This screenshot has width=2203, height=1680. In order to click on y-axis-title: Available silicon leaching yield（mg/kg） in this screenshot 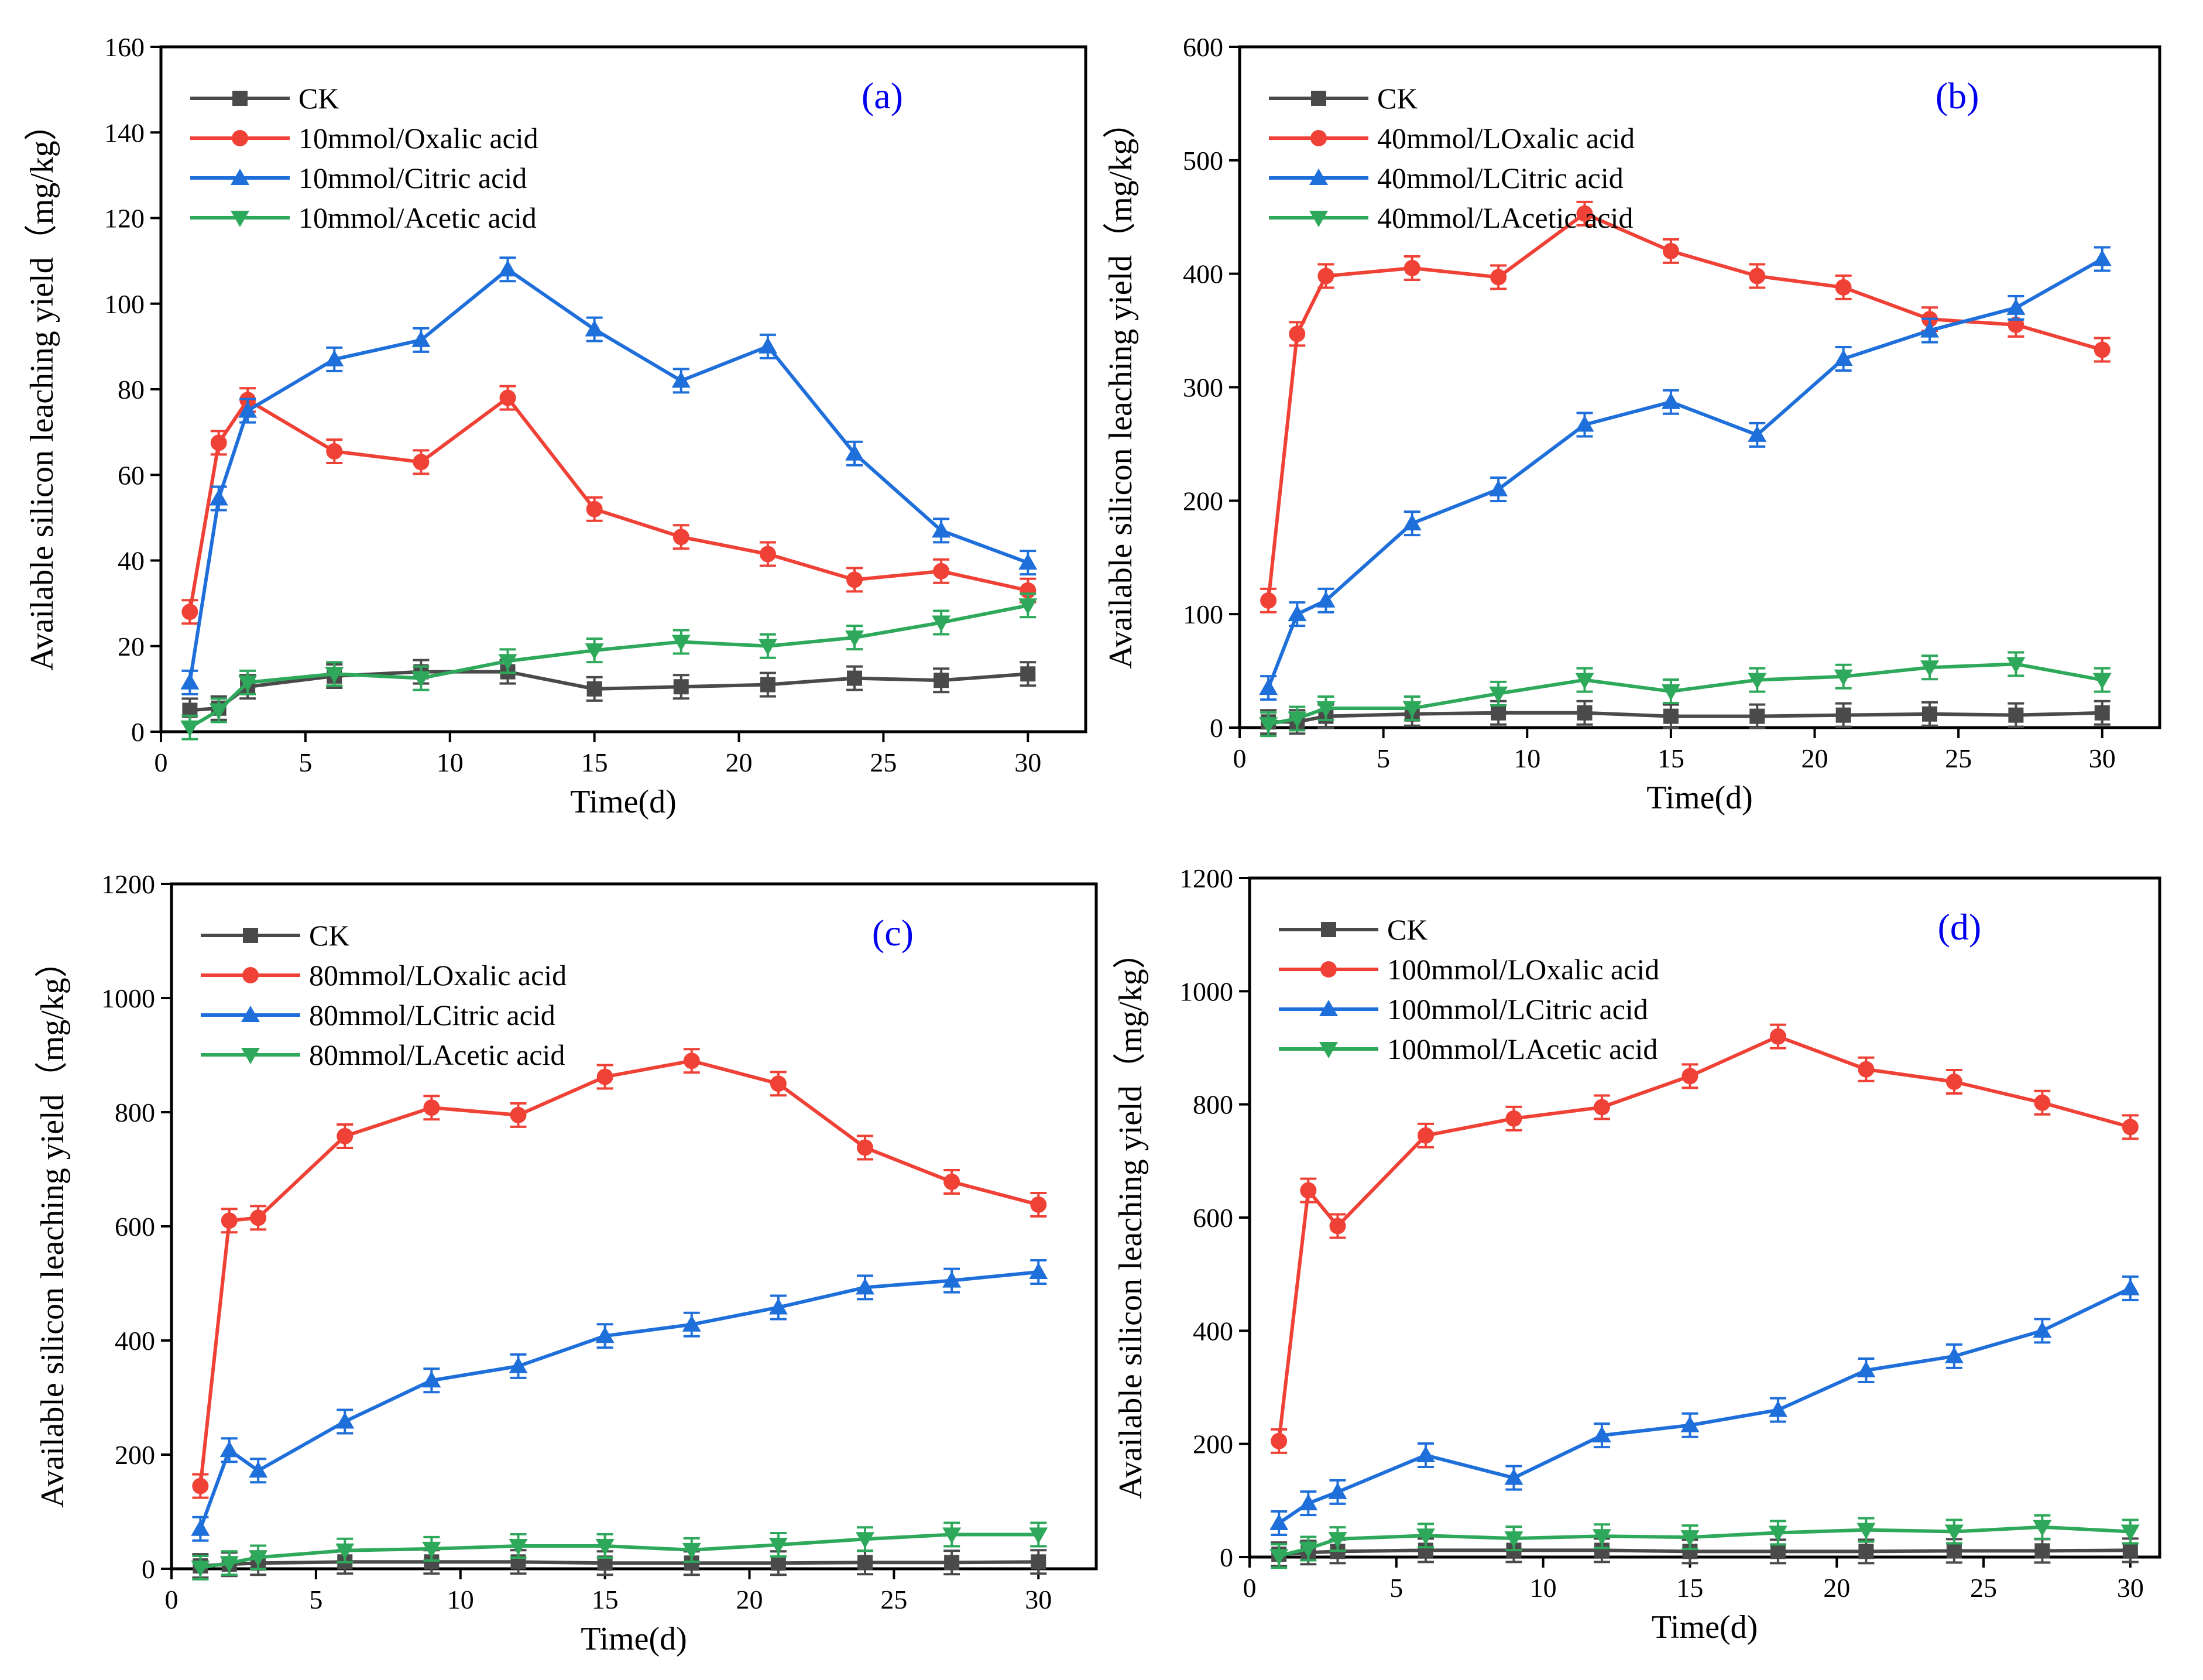, I will do `click(42, 389)`.